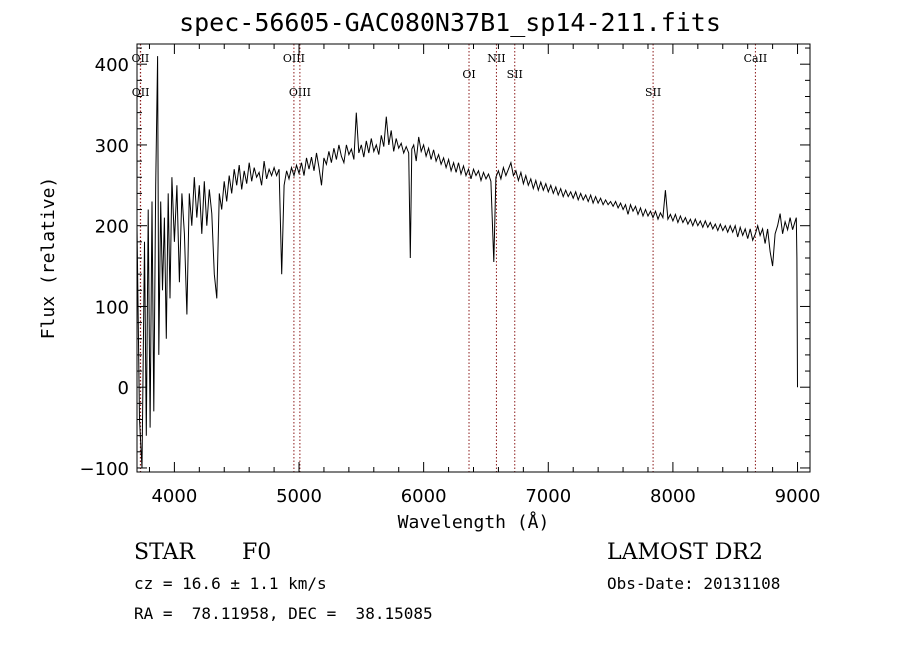  Describe the element at coordinates (474, 522) in the screenshot. I see `x-axis-label: Wavelength (Å)` at that location.